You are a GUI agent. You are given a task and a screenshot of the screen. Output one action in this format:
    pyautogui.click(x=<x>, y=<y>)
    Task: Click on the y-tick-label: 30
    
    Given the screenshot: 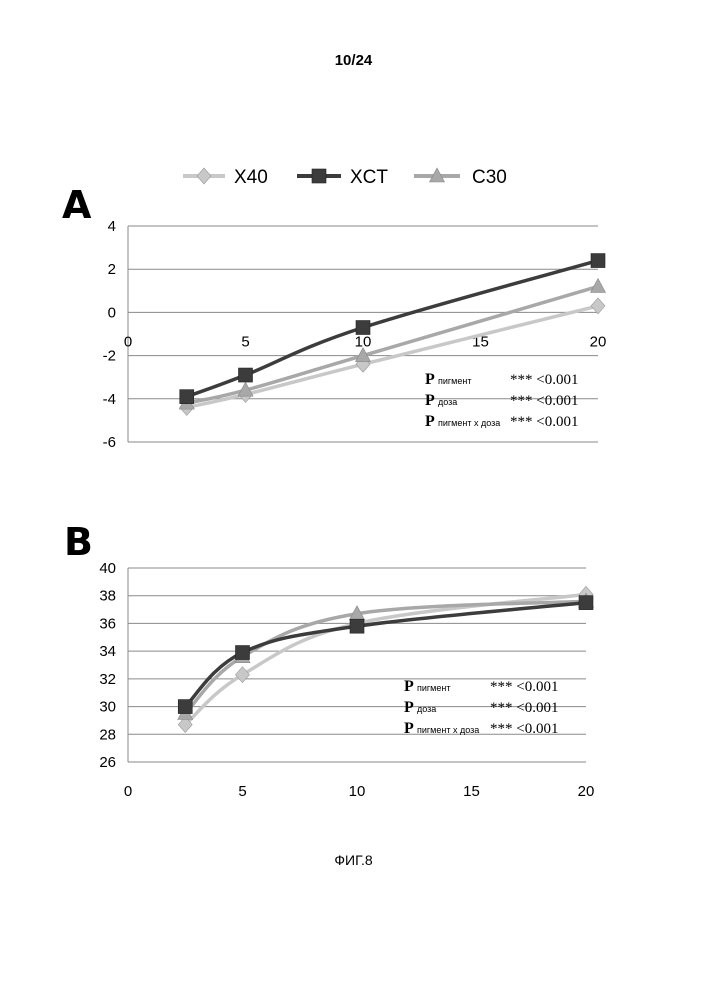 What is the action you would take?
    pyautogui.click(x=107, y=707)
    